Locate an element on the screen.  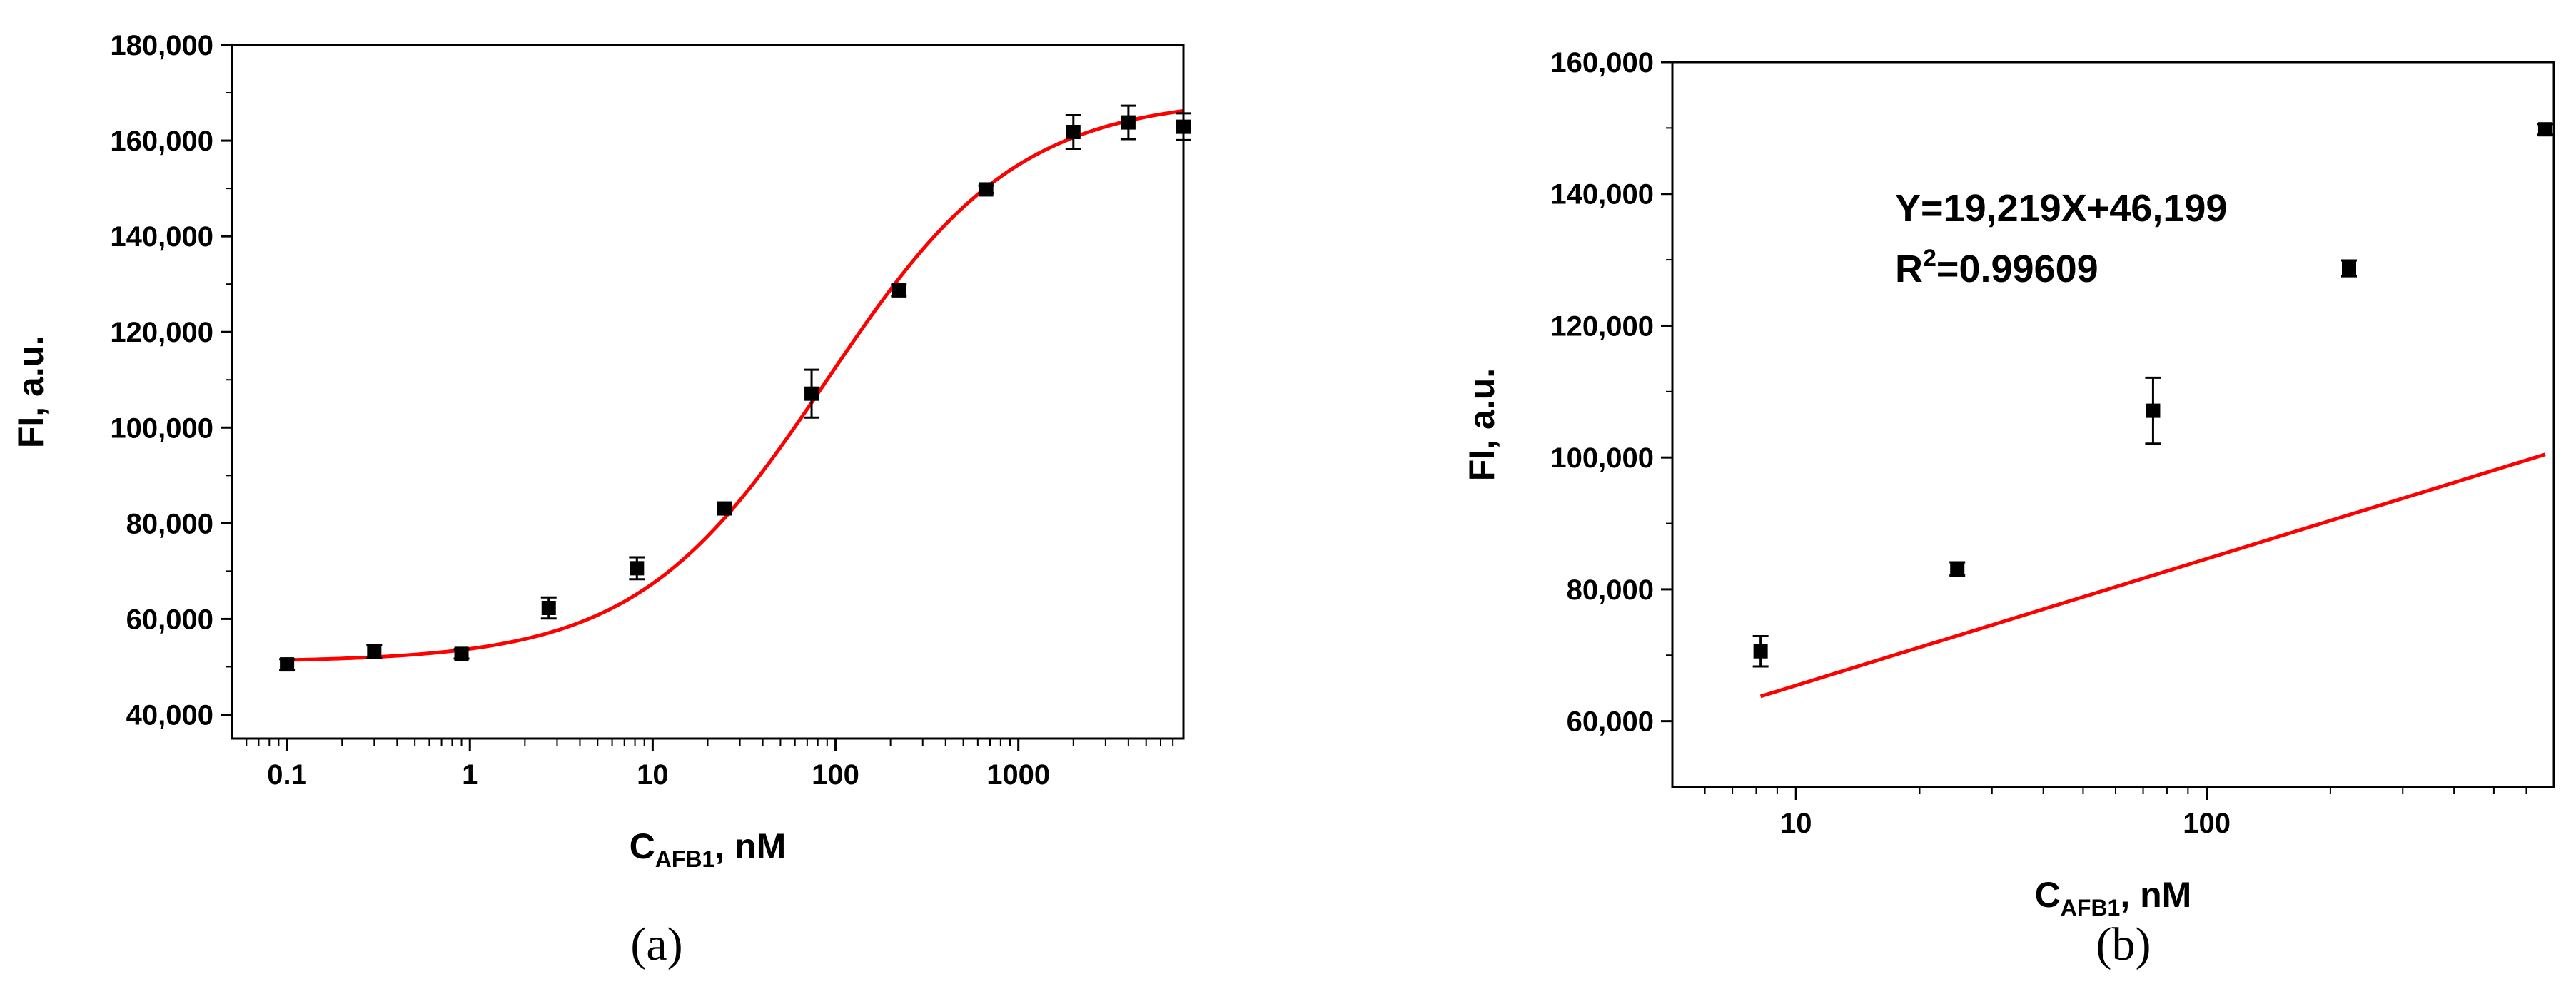
chart-a-x-label-rest: , nM is located at coordinates (750, 846).